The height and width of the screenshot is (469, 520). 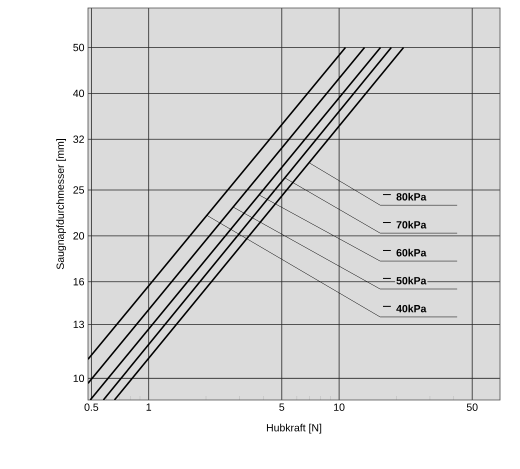 What do you see at coordinates (91, 407) in the screenshot?
I see `x-tick-label: 0.5` at bounding box center [91, 407].